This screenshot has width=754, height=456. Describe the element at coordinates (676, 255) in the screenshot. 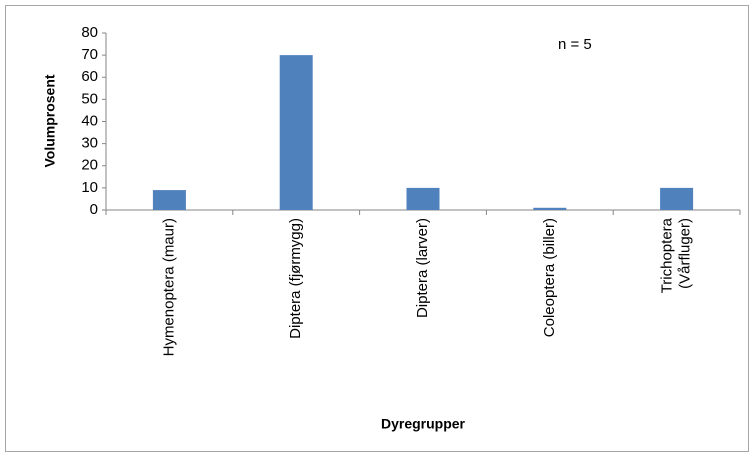

I see `x-tick-label: Trichoptera(Vårfluger)` at that location.